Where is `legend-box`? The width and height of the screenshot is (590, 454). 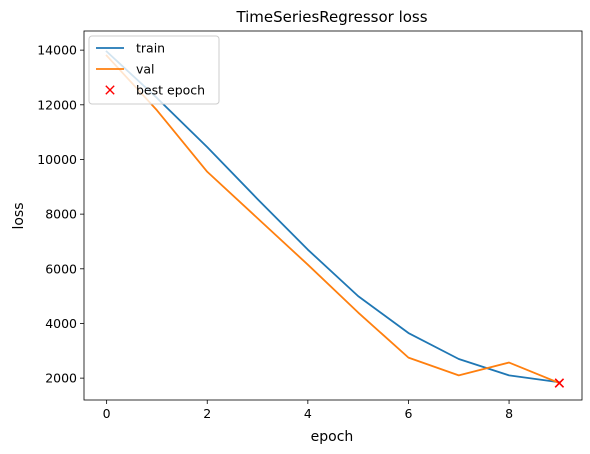 legend-box is located at coordinates (154, 70).